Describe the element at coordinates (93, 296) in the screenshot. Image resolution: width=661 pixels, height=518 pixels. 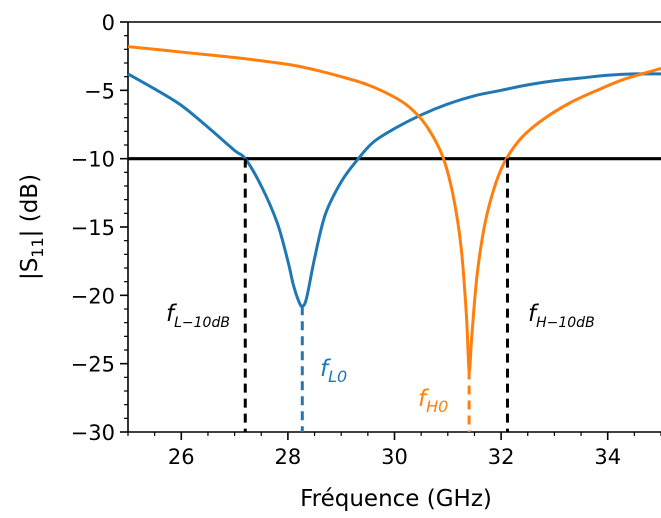
I see `y-tick-label: −20` at that location.